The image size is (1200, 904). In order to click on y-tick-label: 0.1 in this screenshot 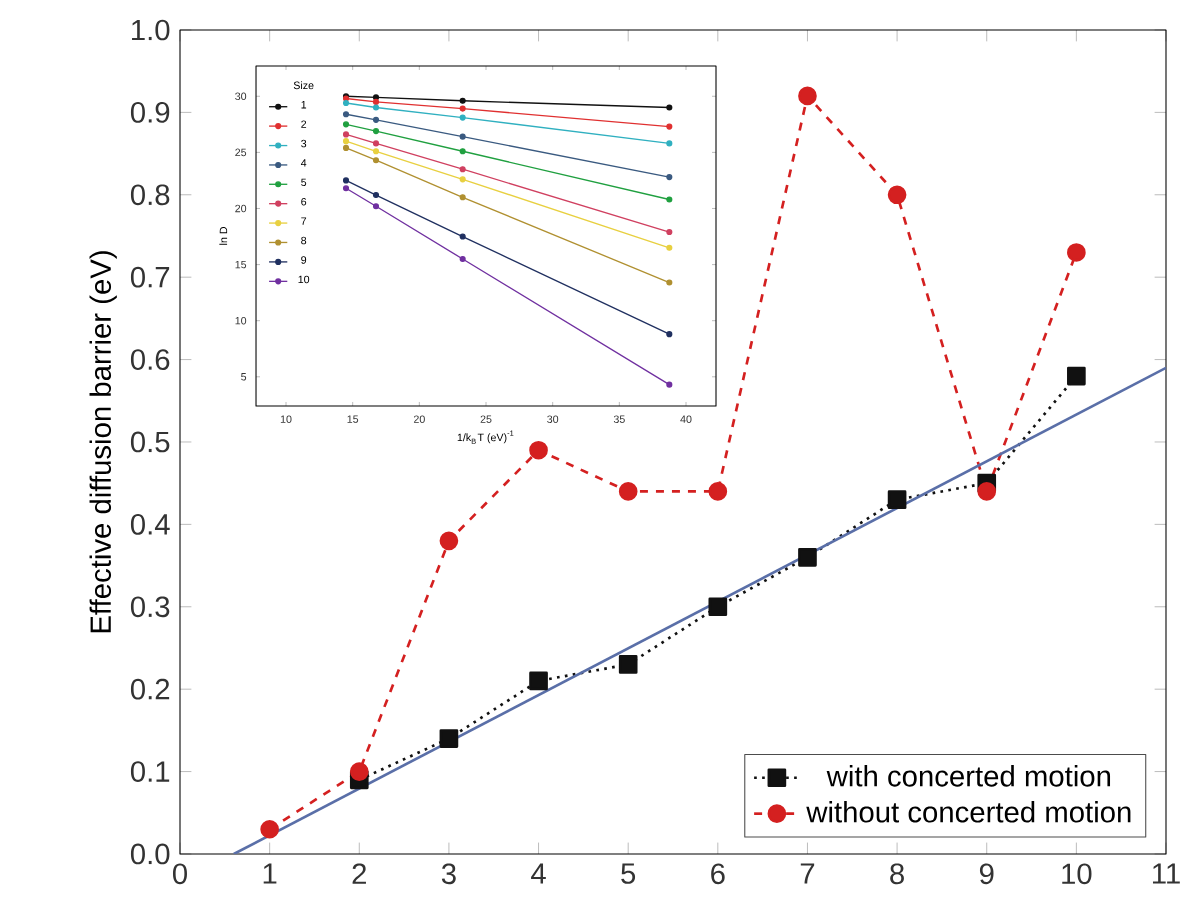, I will do `click(150, 771)`.